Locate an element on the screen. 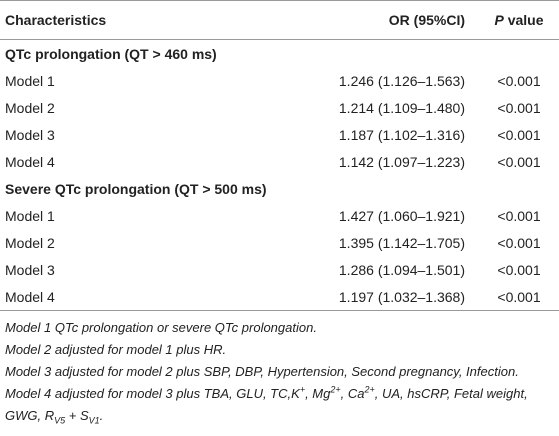  text: , UA, hsCRP, Fetal weight, GWG, R is located at coordinates (266, 404).